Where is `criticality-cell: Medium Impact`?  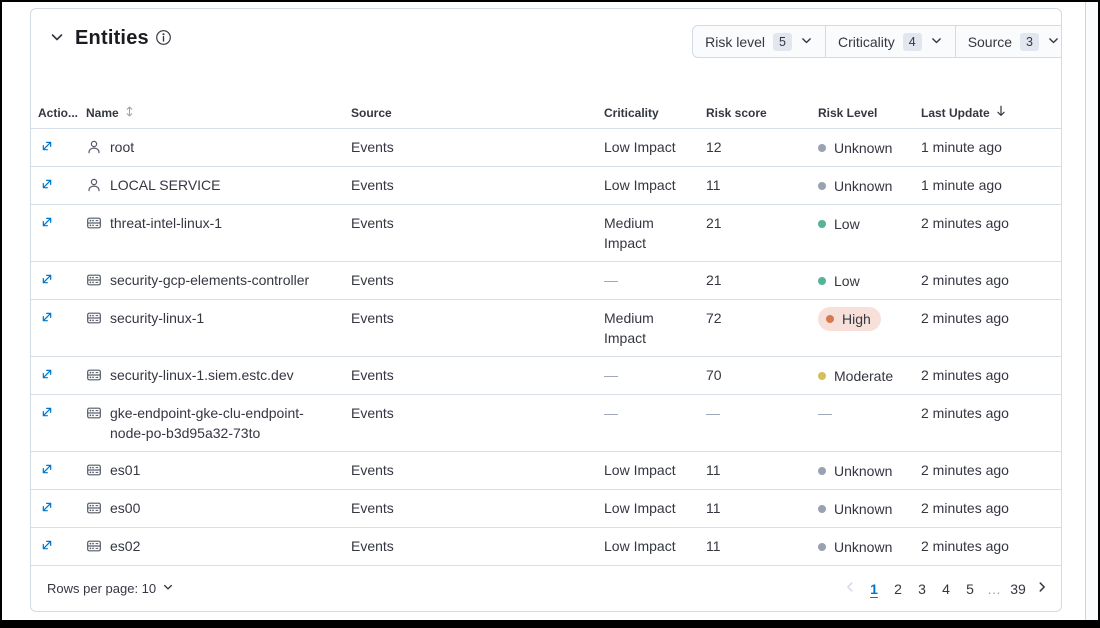
criticality-cell: Medium Impact is located at coordinates (629, 233).